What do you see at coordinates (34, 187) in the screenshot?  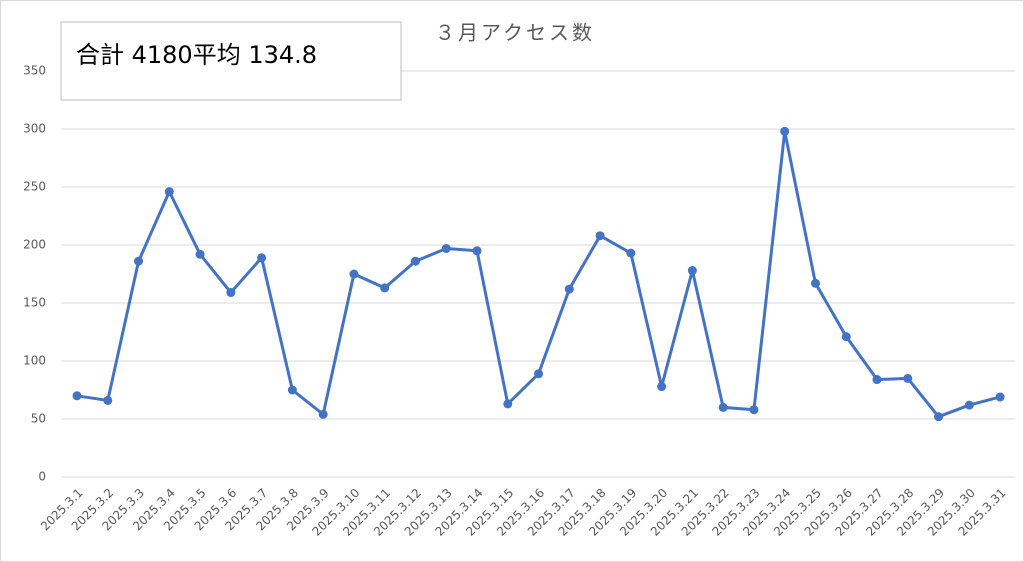 I see `y-tick-label: 250` at bounding box center [34, 187].